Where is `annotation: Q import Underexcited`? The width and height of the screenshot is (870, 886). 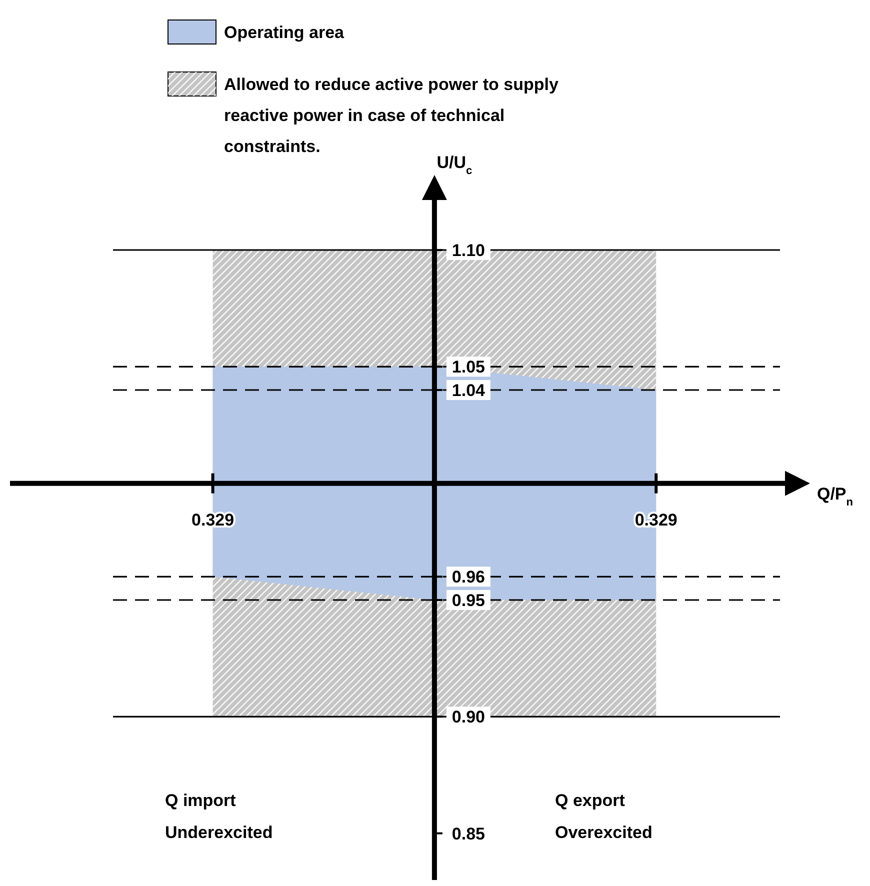
annotation: Q import Underexcited is located at coordinates (219, 816).